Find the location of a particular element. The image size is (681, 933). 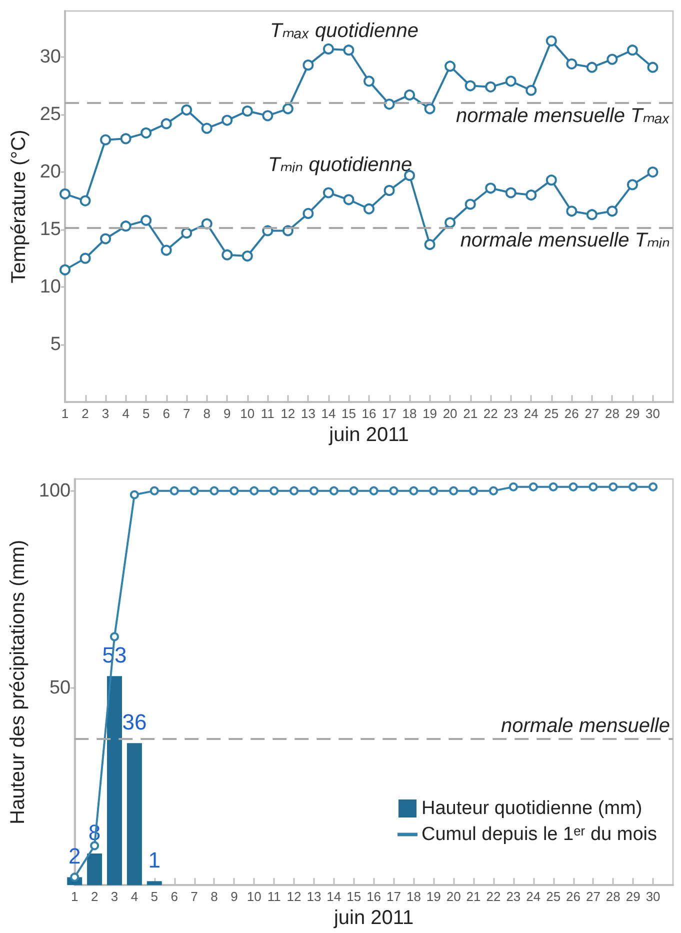

x-tick-label: 9 is located at coordinates (234, 896).